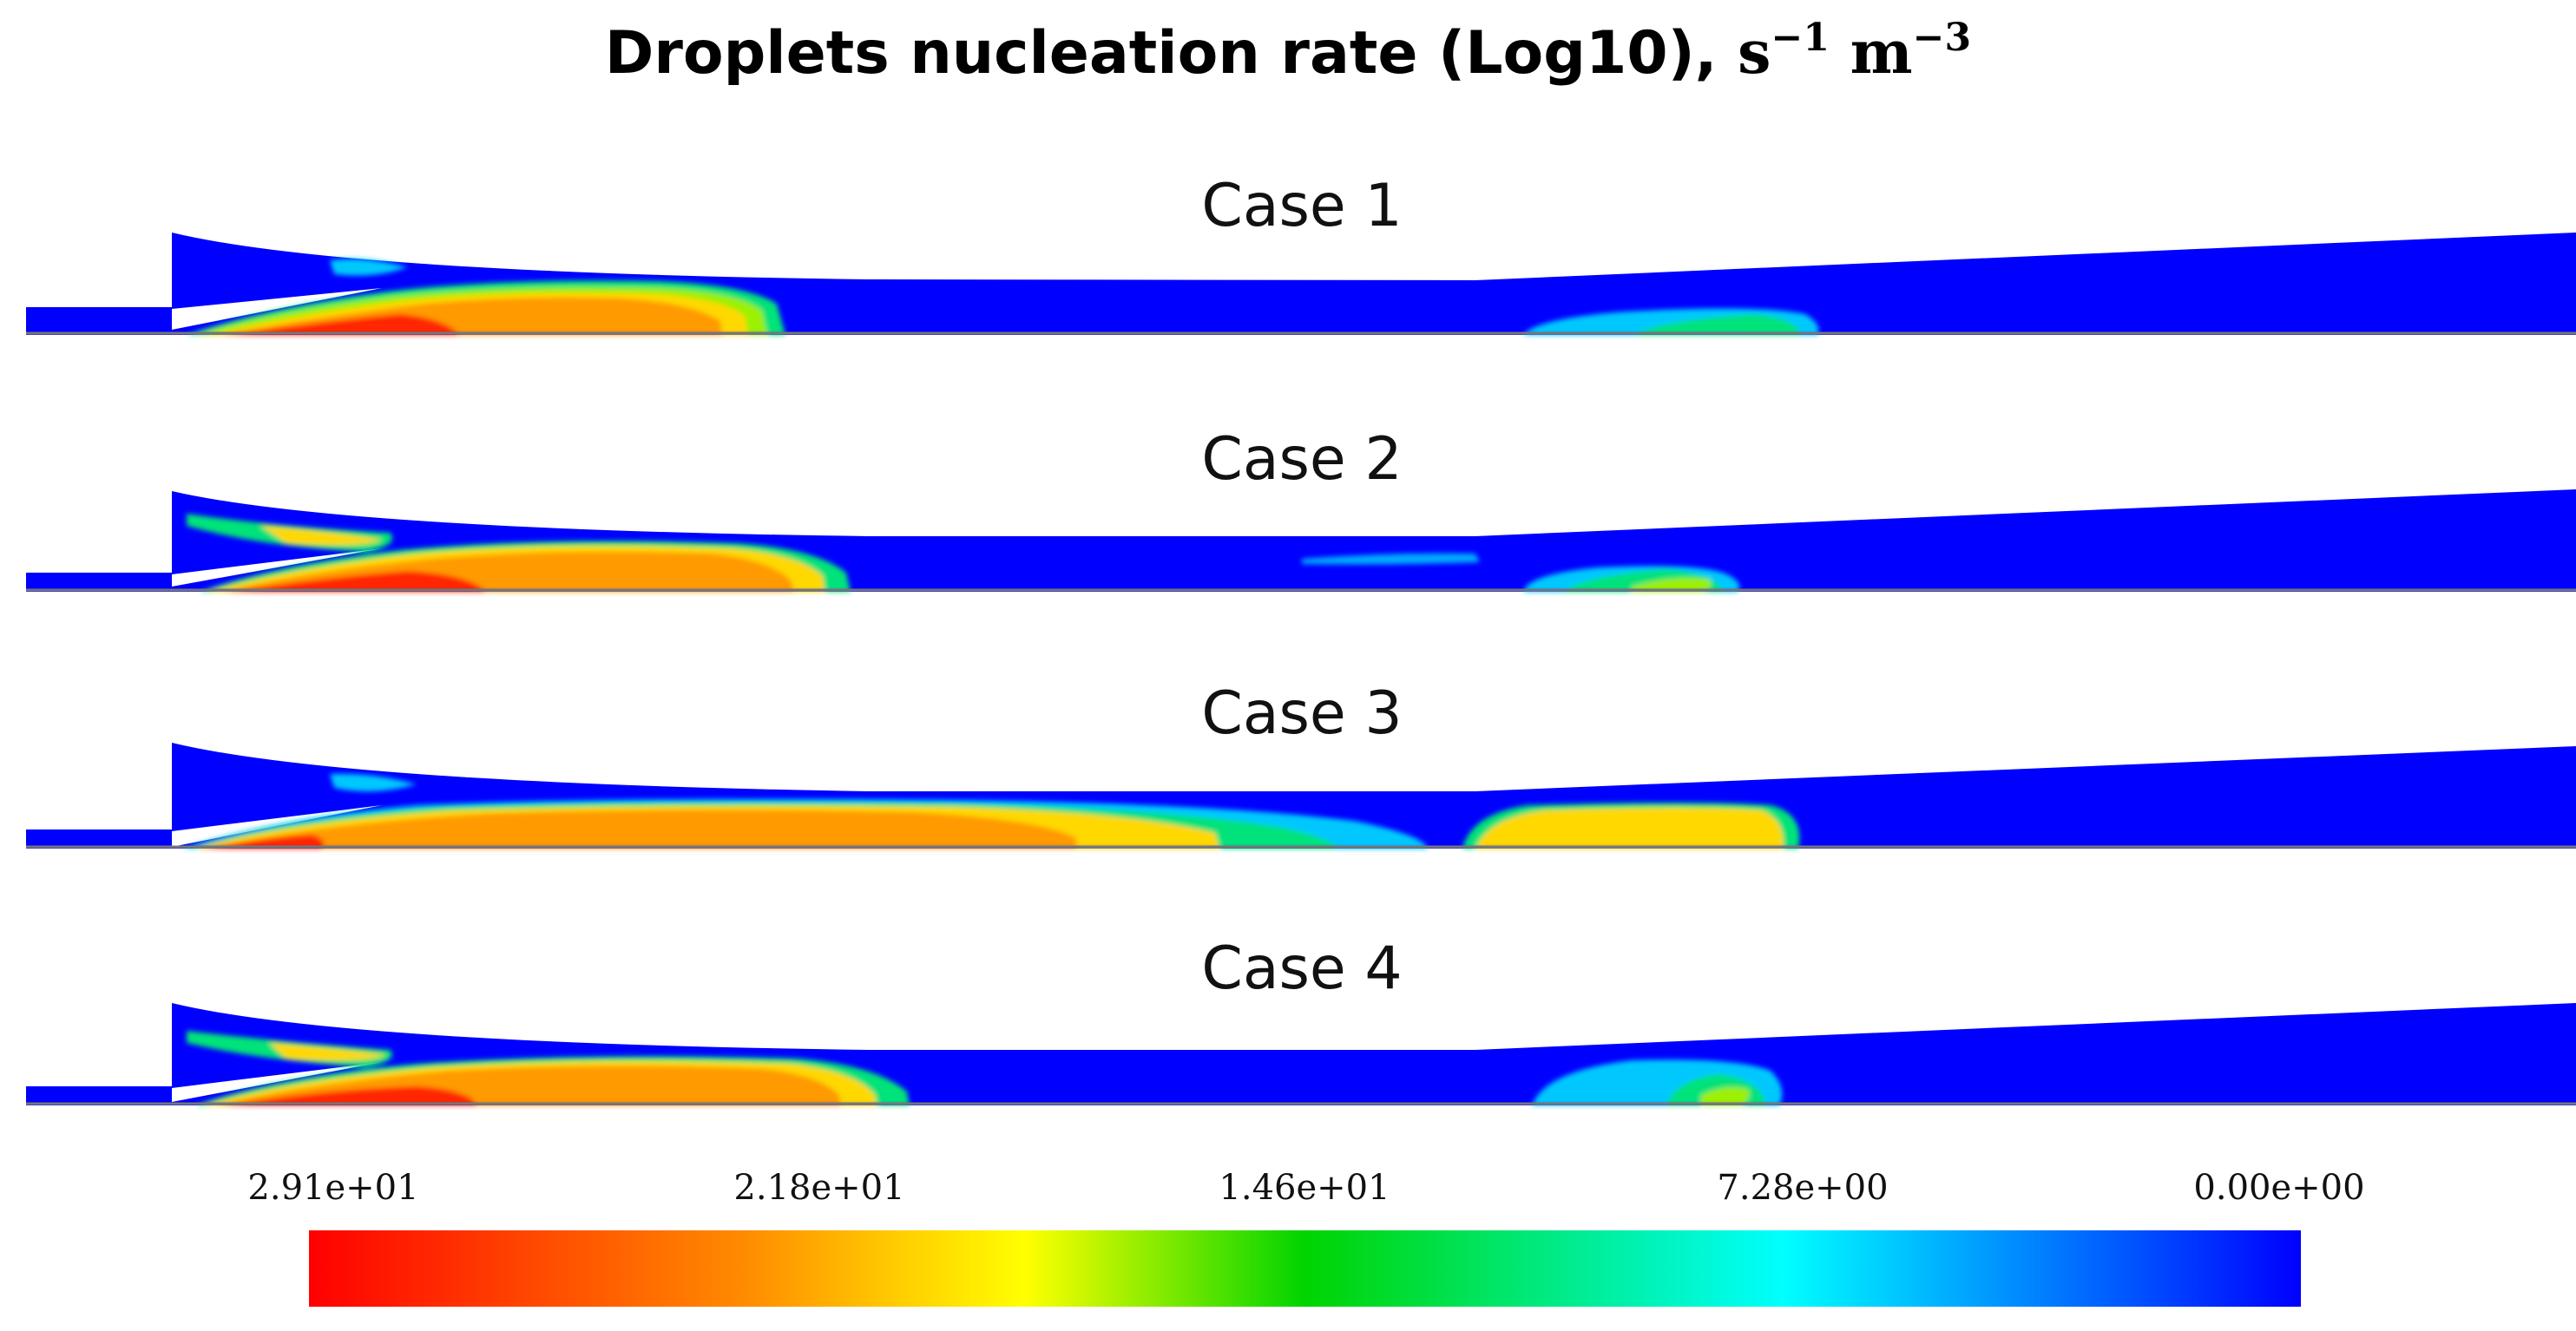 The height and width of the screenshot is (1331, 2576). Describe the element at coordinates (1302, 206) in the screenshot. I see `case-1-label: Case 1` at that location.